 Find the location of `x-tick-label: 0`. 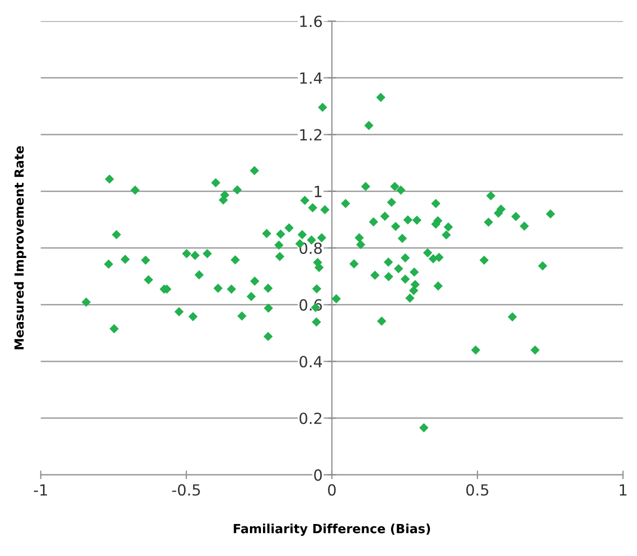

x-tick-label: 0 is located at coordinates (332, 490).